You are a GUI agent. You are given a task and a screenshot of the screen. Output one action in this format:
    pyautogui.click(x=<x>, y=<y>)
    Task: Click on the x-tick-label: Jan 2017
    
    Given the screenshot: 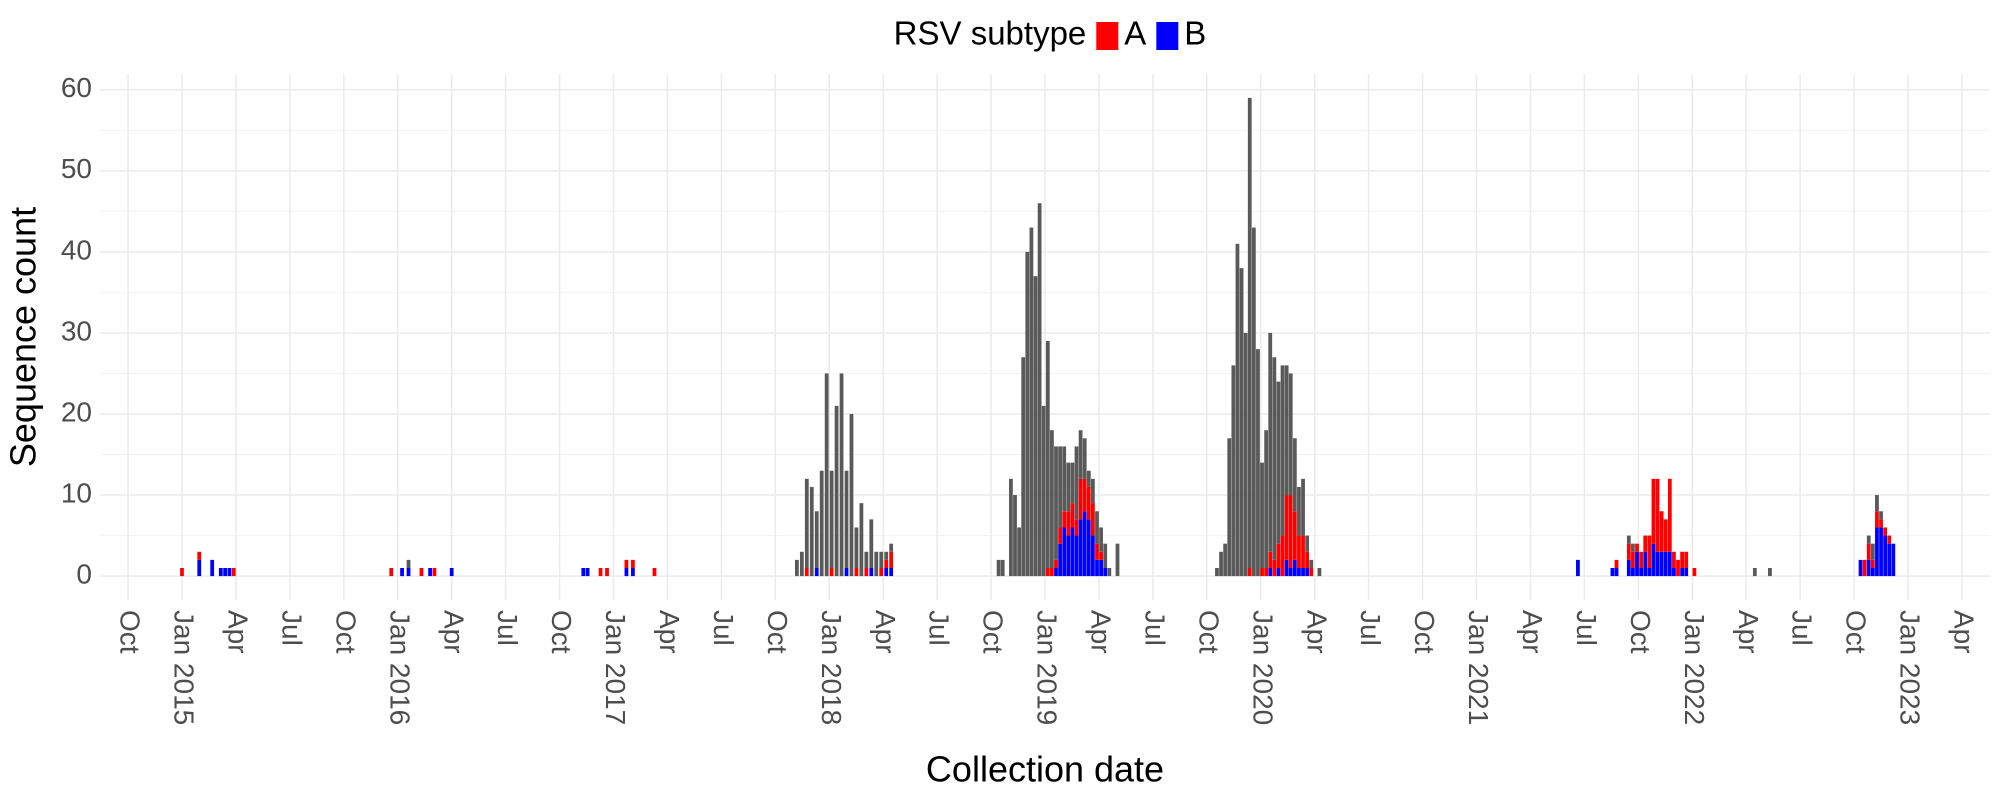 What is the action you would take?
    pyautogui.click(x=615, y=667)
    